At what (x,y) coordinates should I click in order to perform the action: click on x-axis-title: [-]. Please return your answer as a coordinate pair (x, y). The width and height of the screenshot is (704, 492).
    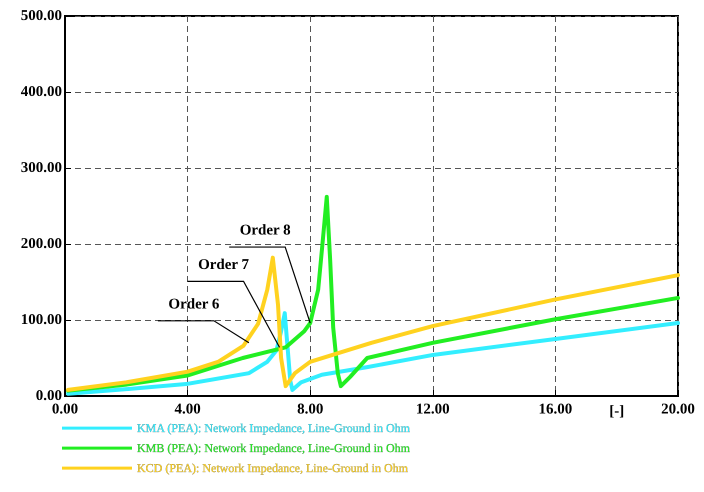
    Looking at the image, I should click on (616, 412).